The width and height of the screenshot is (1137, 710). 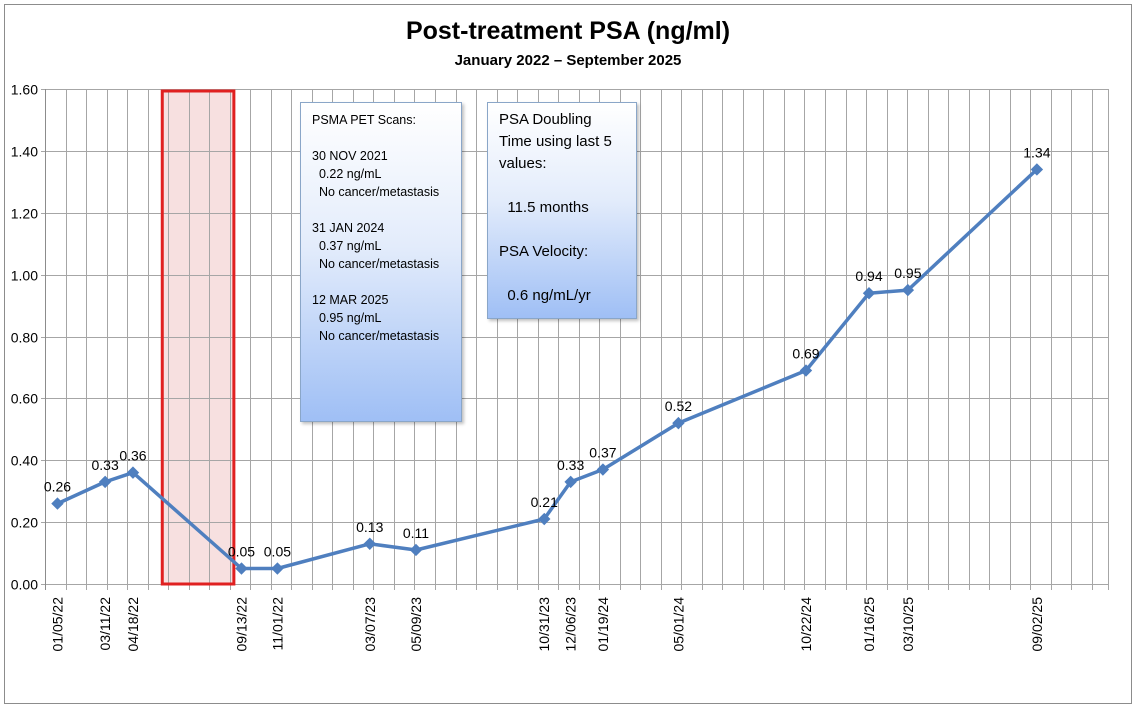 What do you see at coordinates (907, 273) in the screenshot?
I see `data-label: 0.95` at bounding box center [907, 273].